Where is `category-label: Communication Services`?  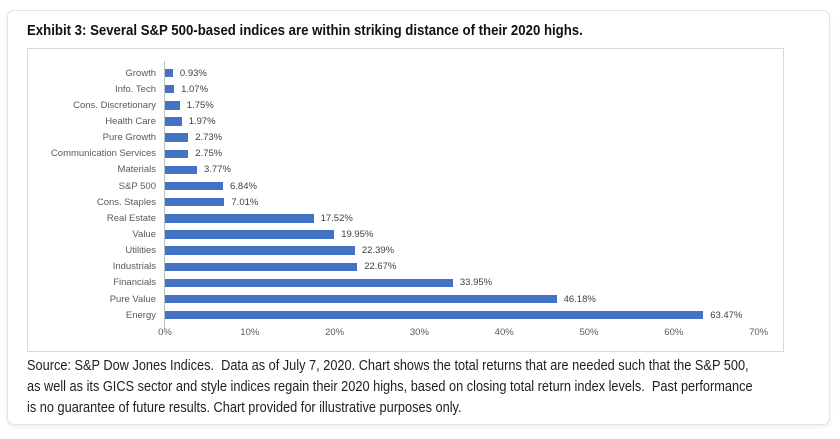
category-label: Communication Services is located at coordinates (103, 154).